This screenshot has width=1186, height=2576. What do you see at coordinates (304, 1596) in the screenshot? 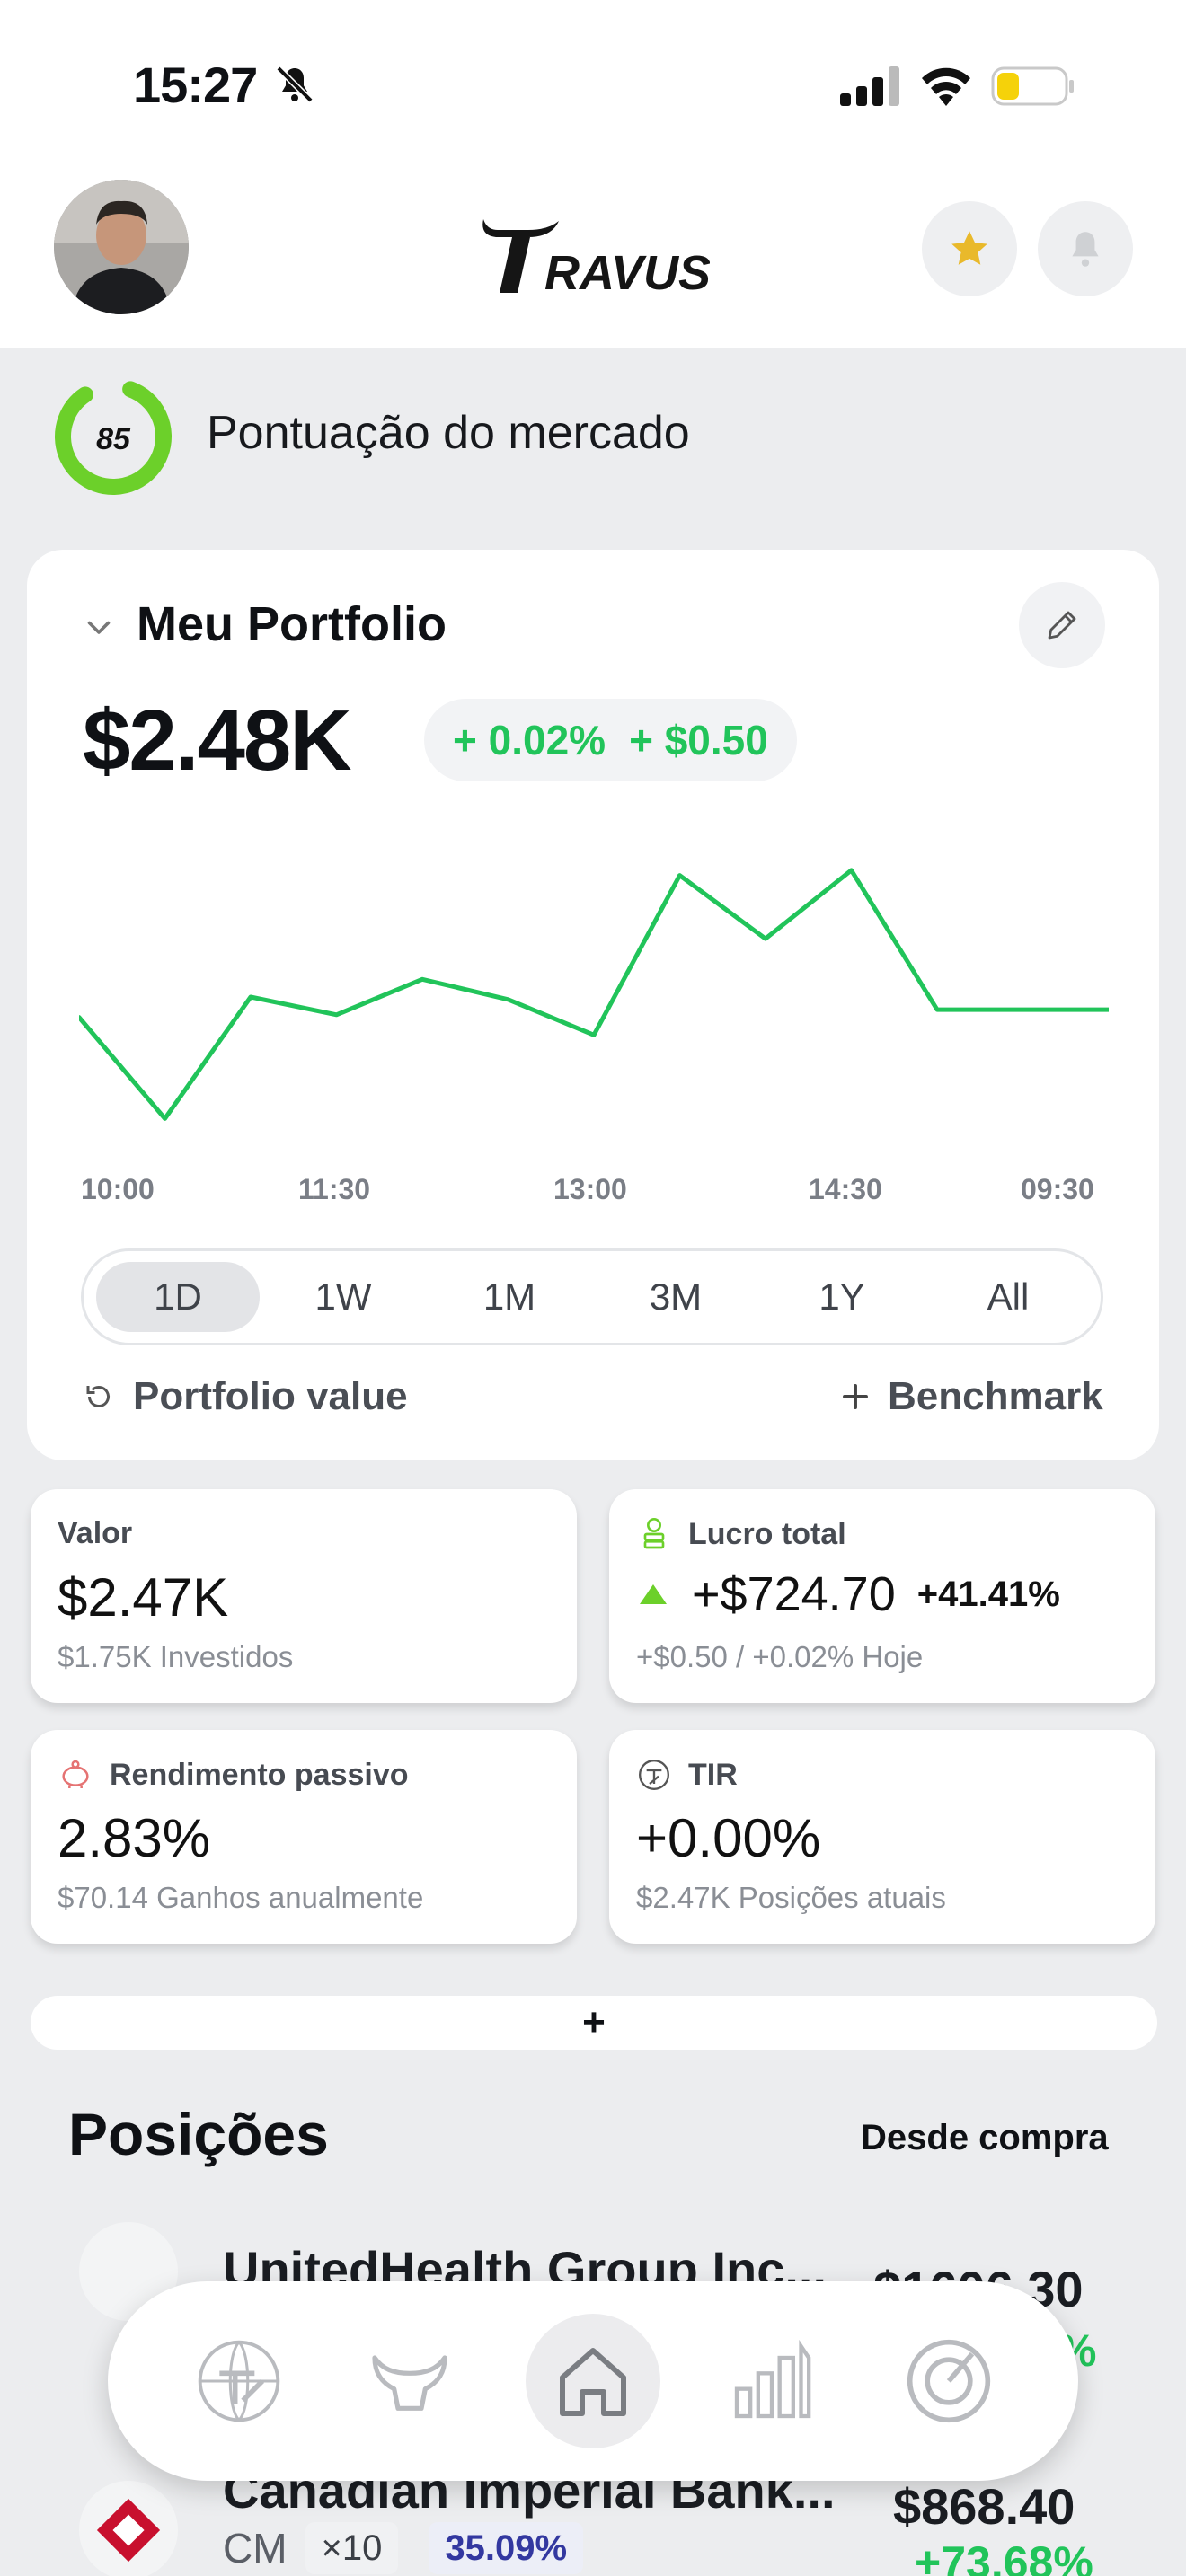
I see `tile-valor: Valor $2.47K $1.75K Investidos` at bounding box center [304, 1596].